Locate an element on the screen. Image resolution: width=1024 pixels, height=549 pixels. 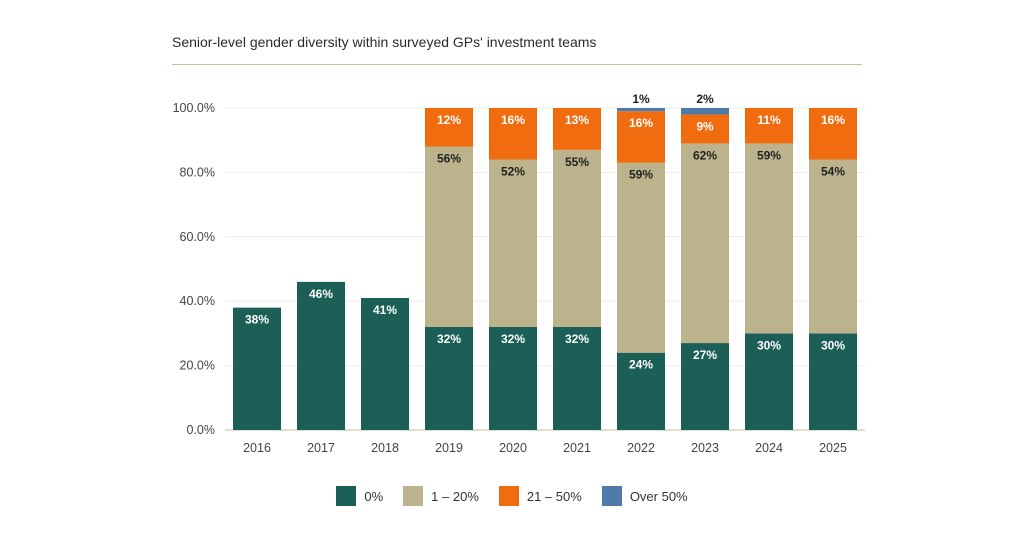
x-tick-label: 2019 is located at coordinates (449, 448).